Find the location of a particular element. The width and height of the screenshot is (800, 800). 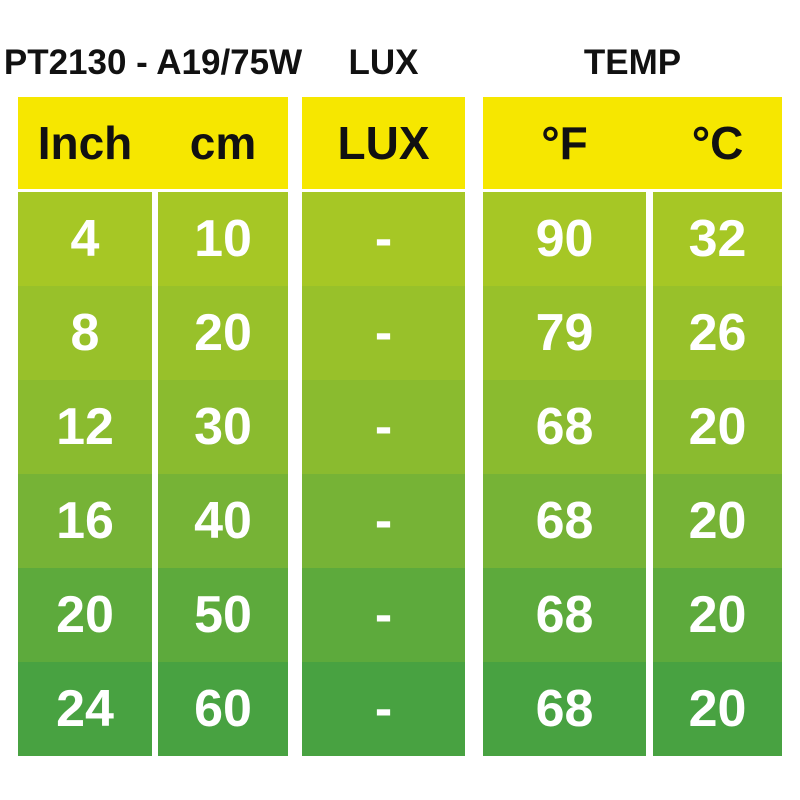

table-row: 90 32 is located at coordinates (632, 239).